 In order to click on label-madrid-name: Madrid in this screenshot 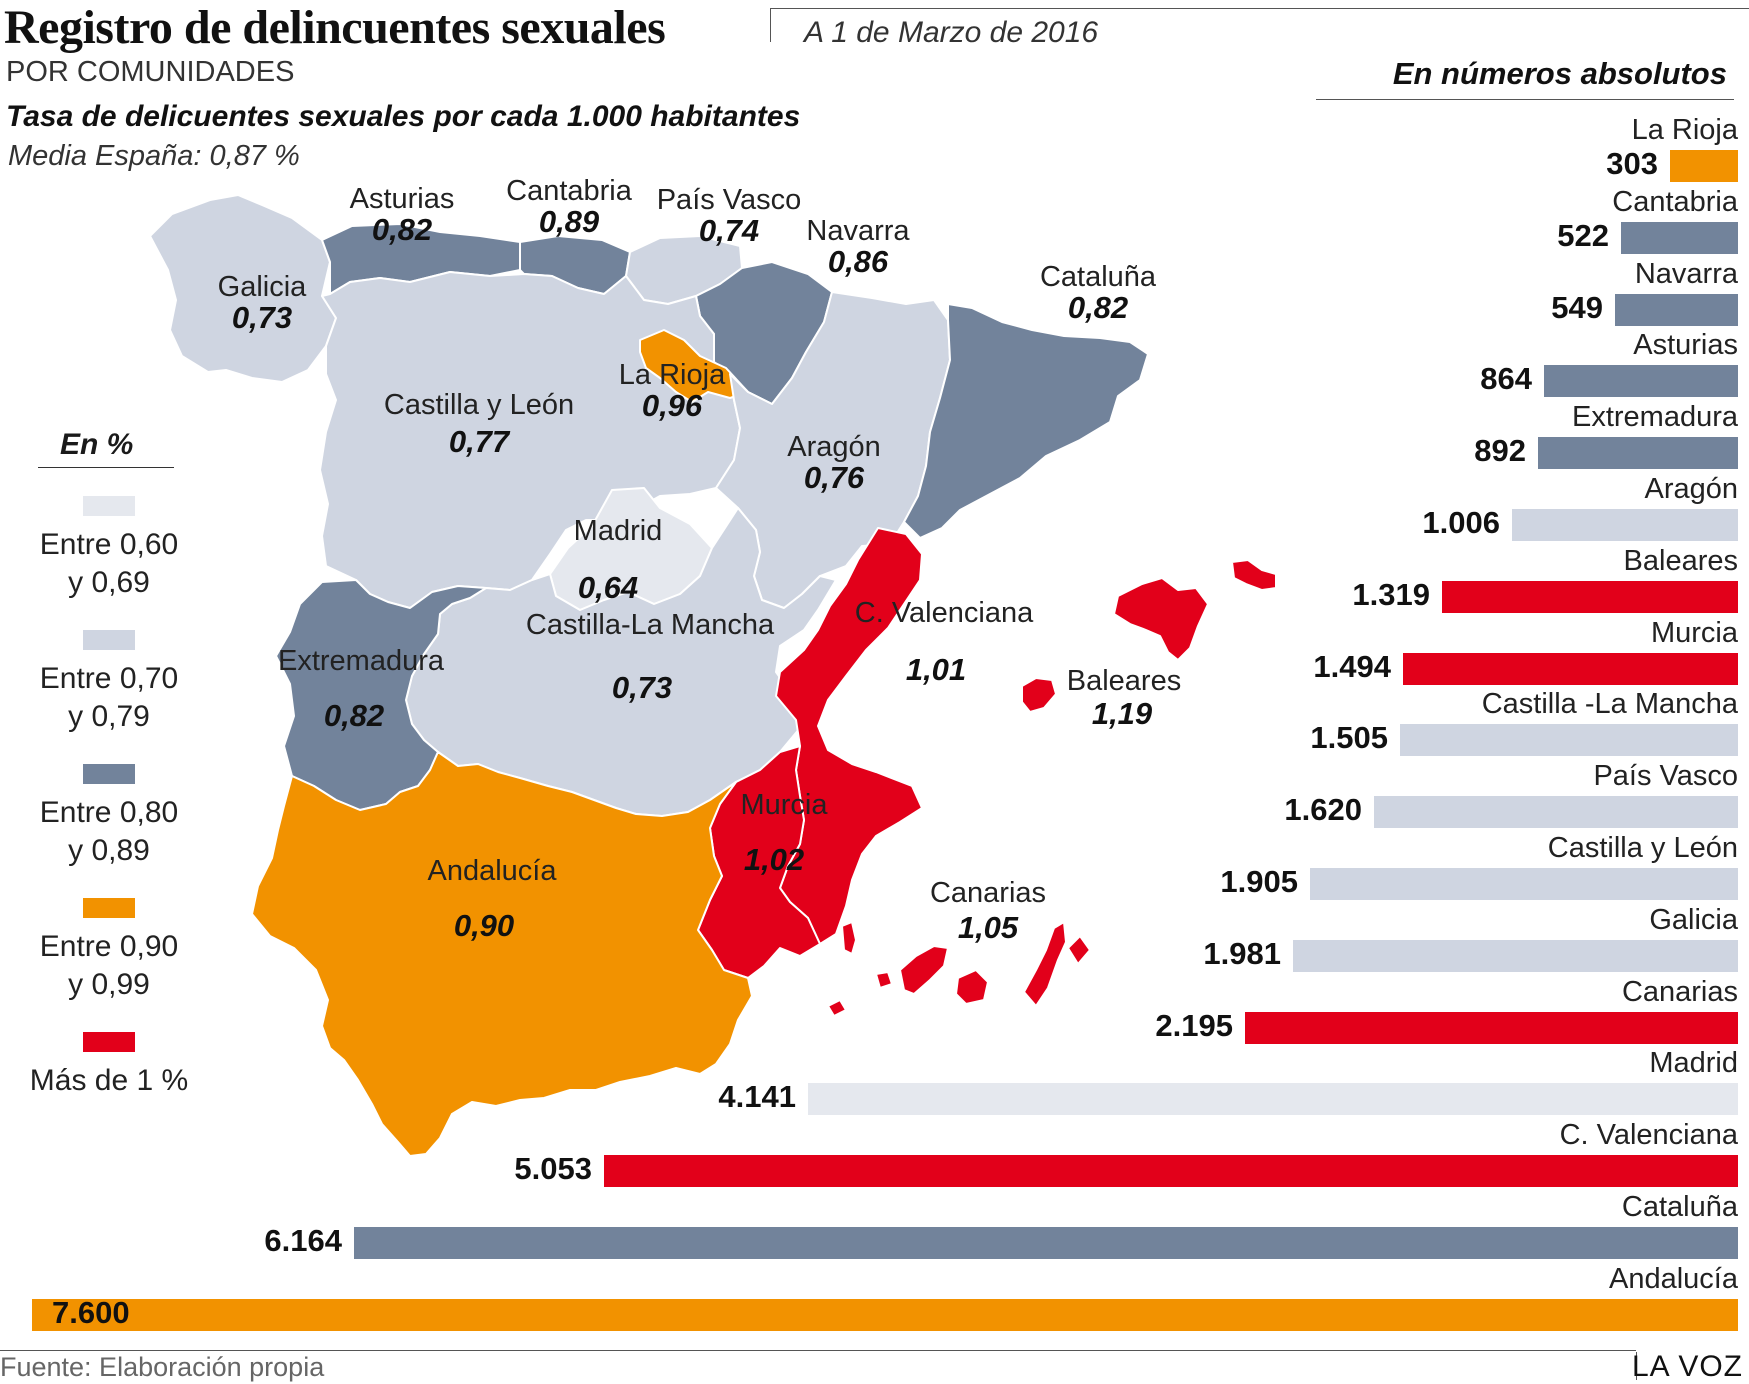, I will do `click(618, 531)`.